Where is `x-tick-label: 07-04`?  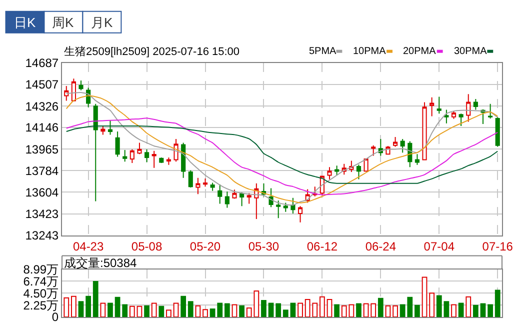
x-tick-label: 07-04 is located at coordinates (439, 247).